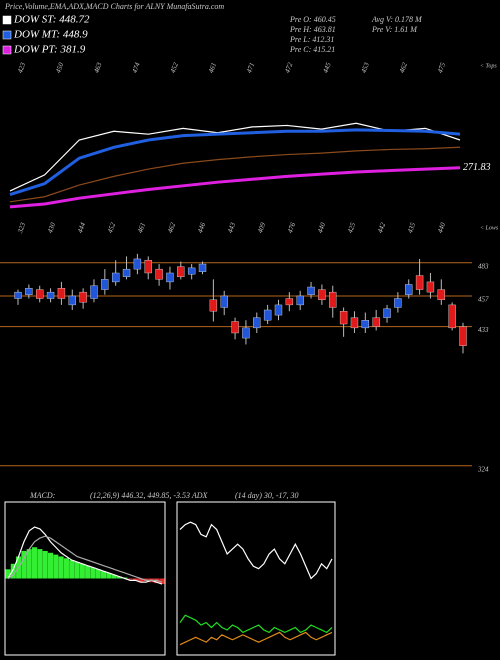 The image size is (500, 660). I want to click on low-label: 443, so click(231, 227).